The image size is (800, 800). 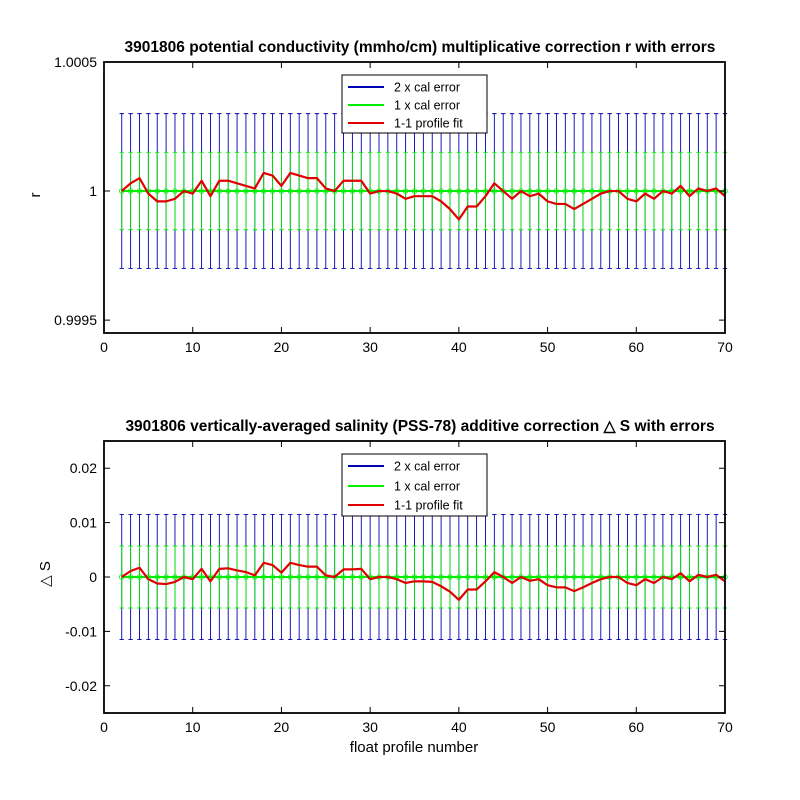 I want to click on x-tick-label: 20, so click(x=282, y=727).